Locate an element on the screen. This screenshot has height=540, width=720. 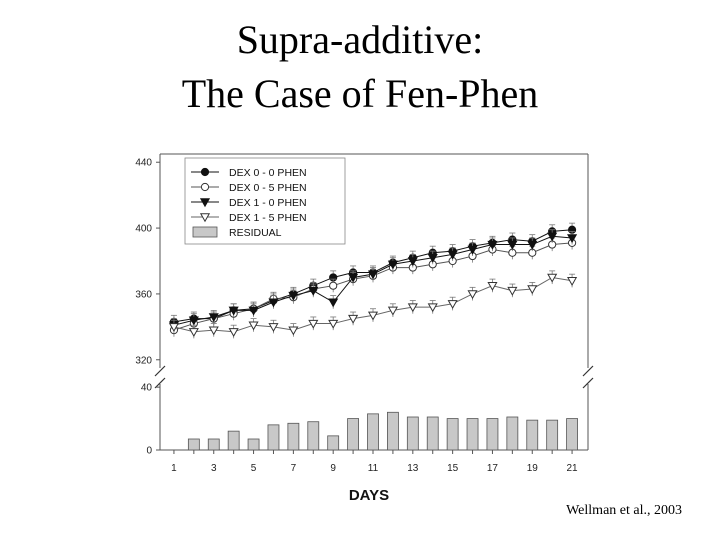
slide-title-line1: Supra-additive: is located at coordinates (360, 39).